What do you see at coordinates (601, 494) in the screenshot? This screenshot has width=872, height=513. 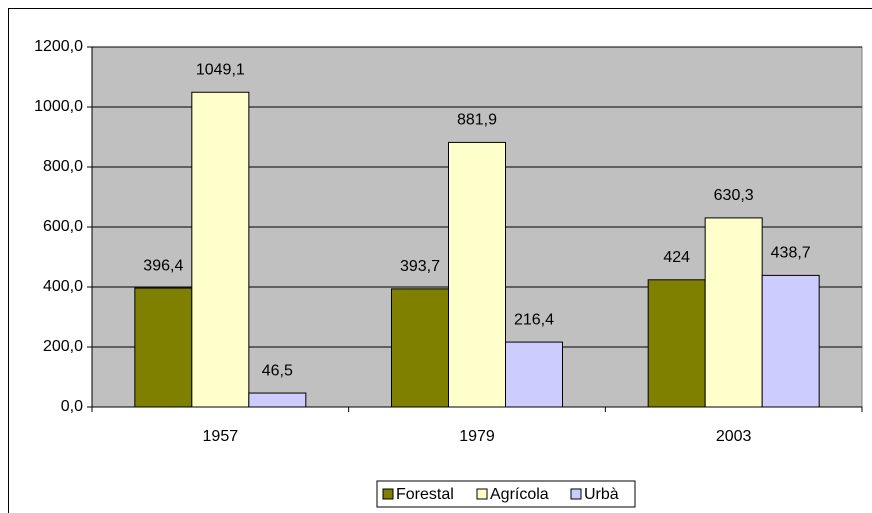 I see `legend-label: Urbà` at bounding box center [601, 494].